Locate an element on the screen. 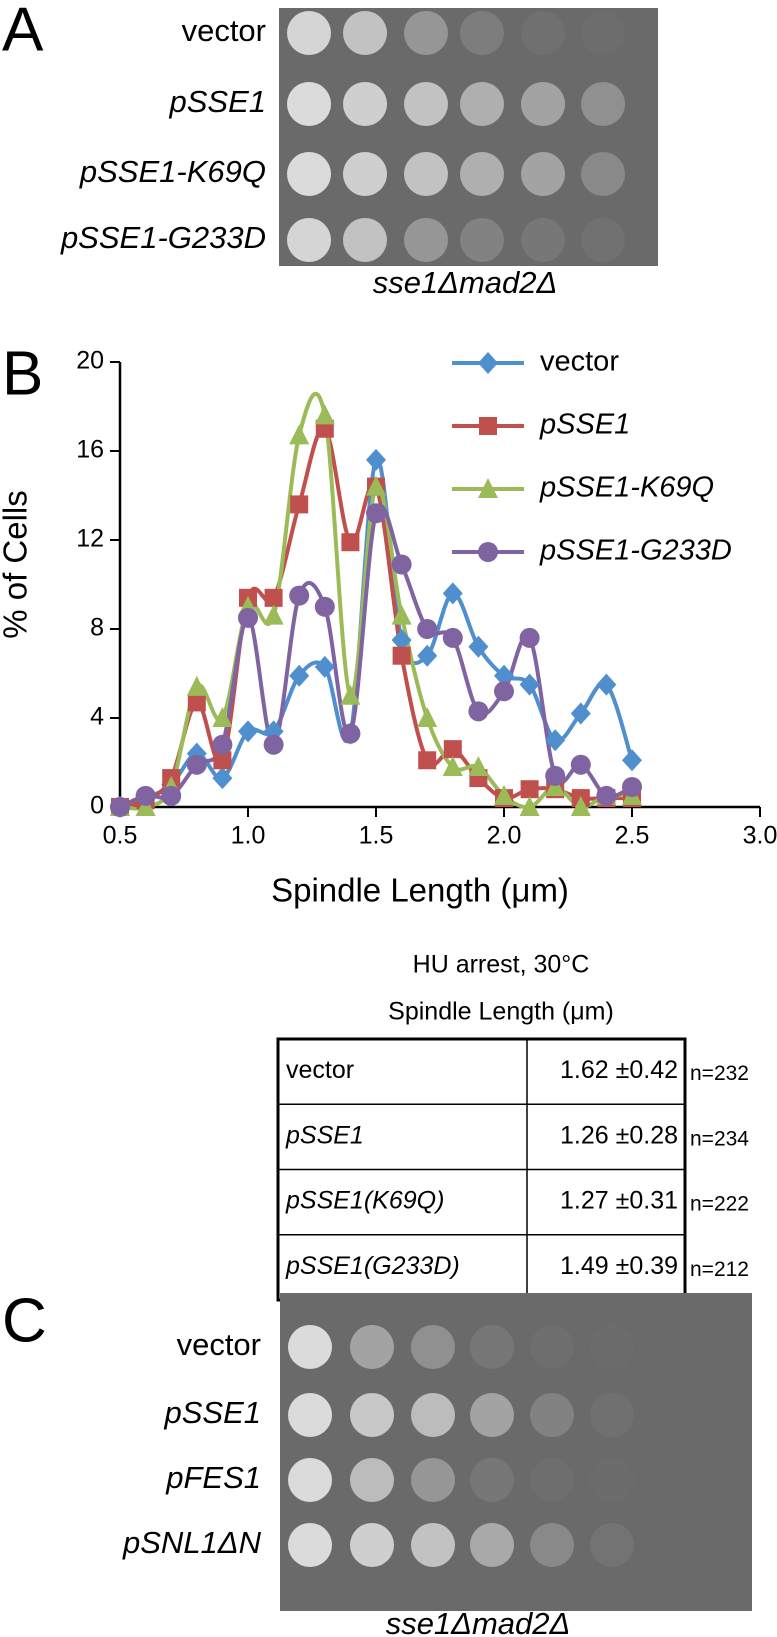  legend-label: pSSE1-K69Q is located at coordinates (626, 488).